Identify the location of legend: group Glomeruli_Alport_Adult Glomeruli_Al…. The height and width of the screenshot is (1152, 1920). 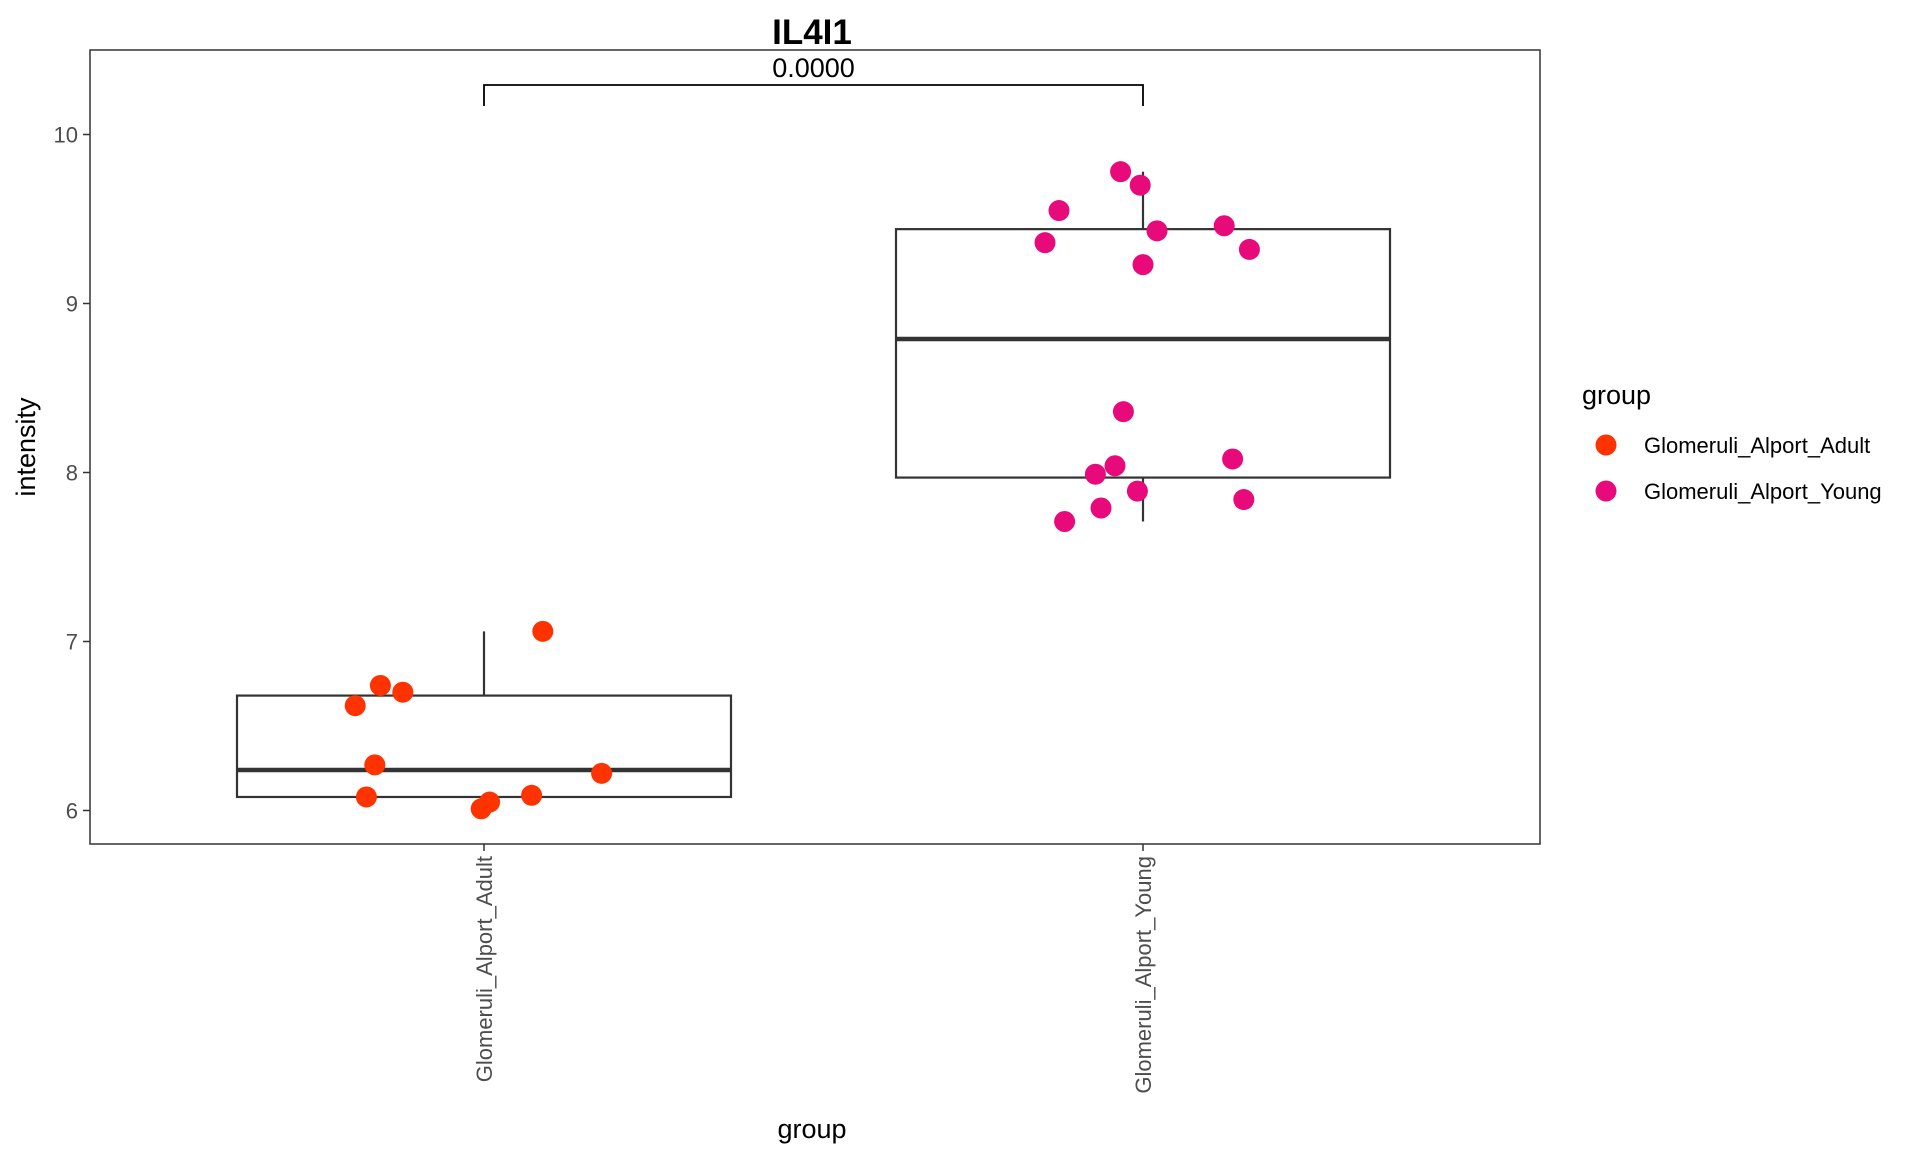
(1732, 442).